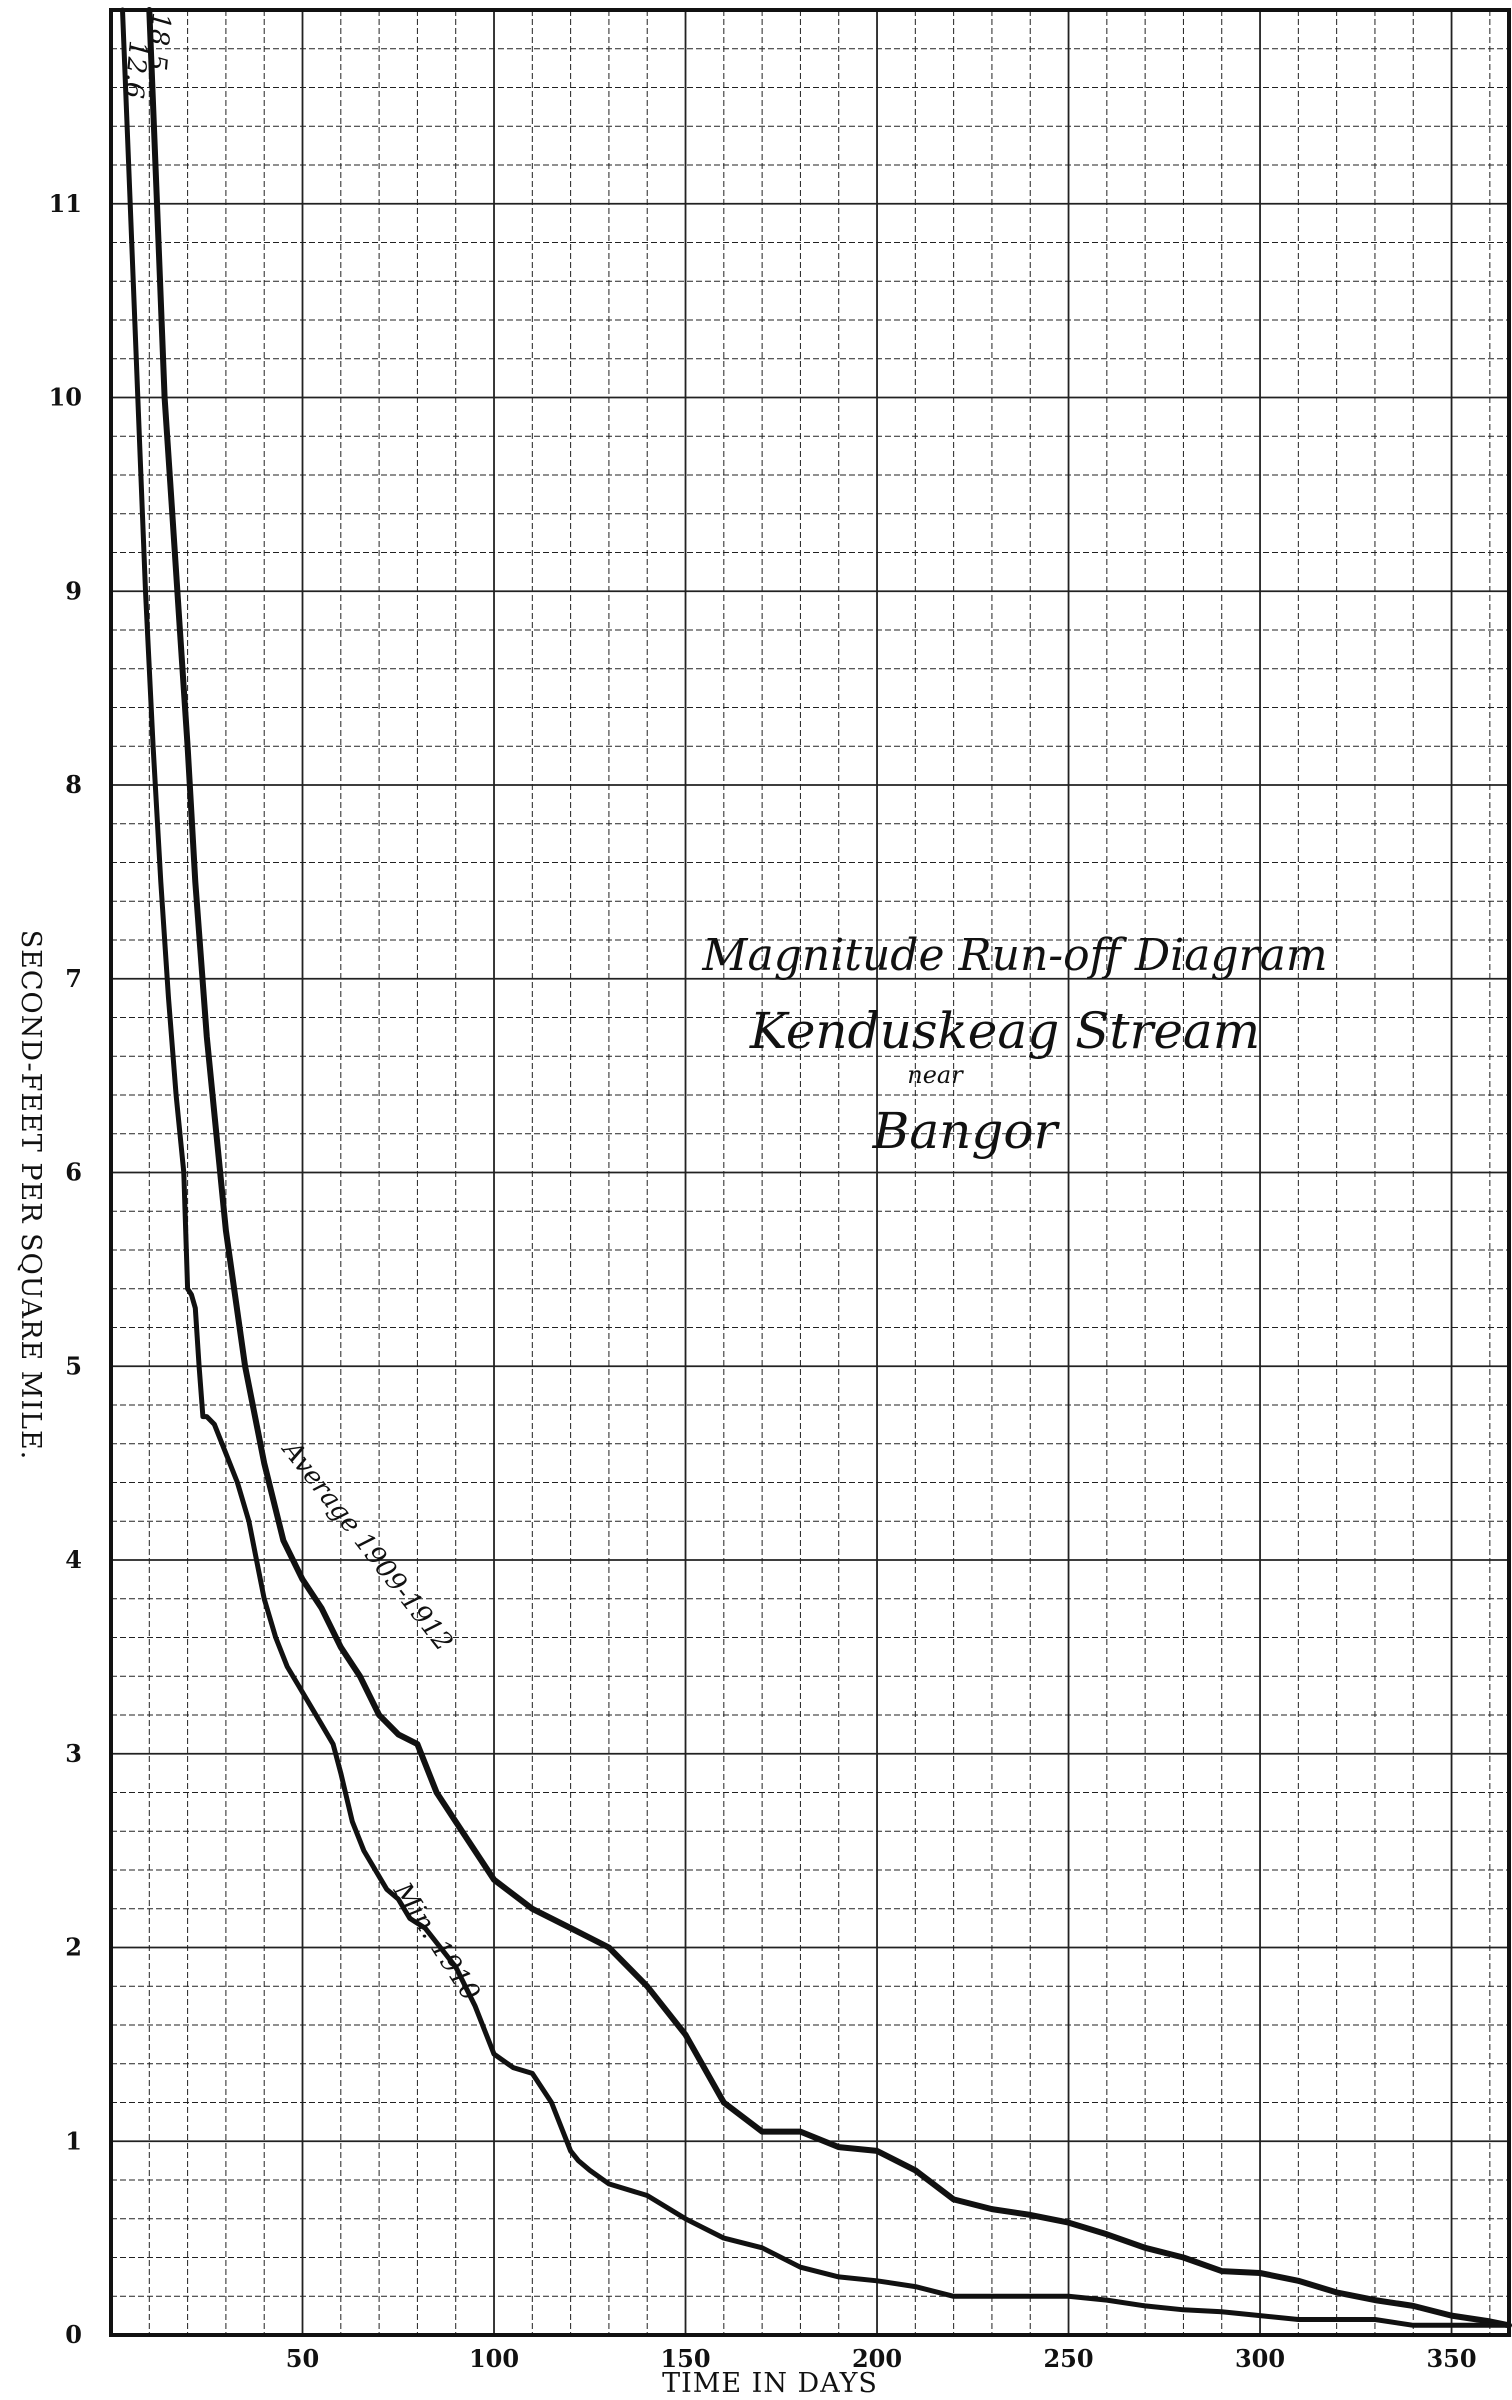  Describe the element at coordinates (935, 1075) in the screenshot. I see `annotation-near: near` at that location.